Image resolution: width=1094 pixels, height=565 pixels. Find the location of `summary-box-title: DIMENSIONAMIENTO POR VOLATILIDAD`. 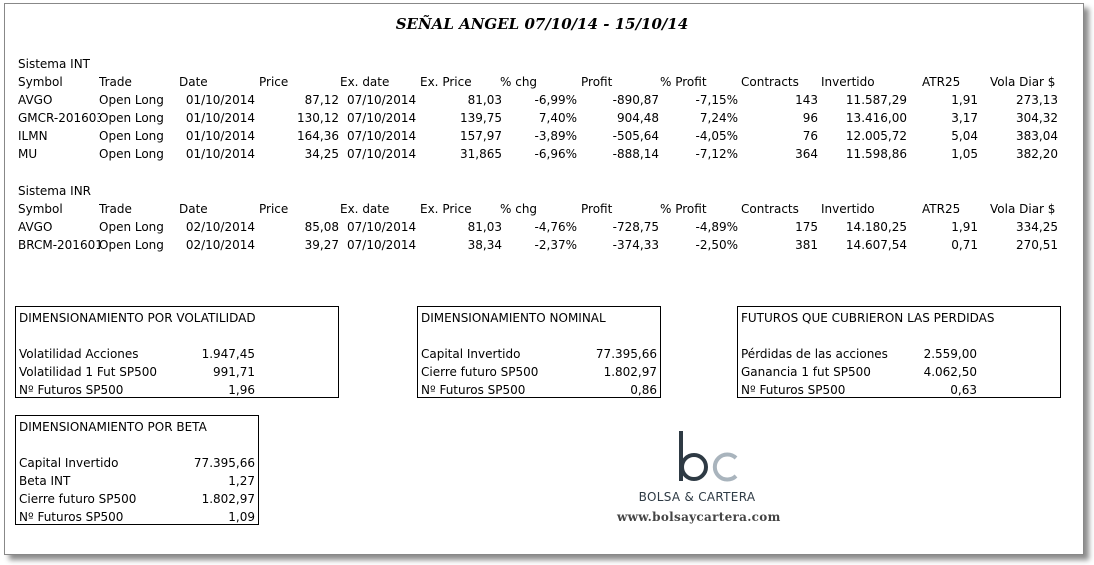

summary-box-title: DIMENSIONAMIENTO POR VOLATILIDAD is located at coordinates (137, 318).